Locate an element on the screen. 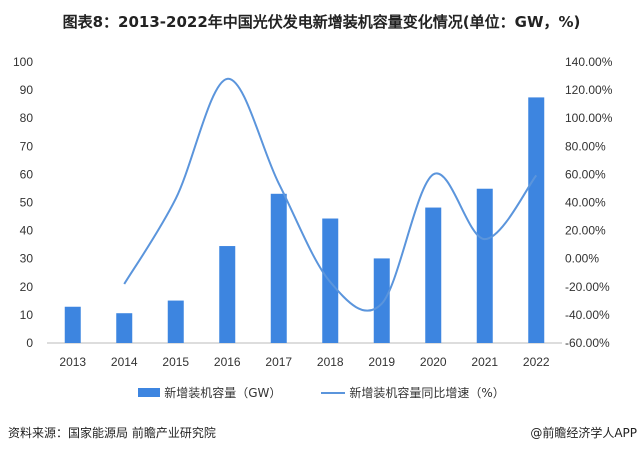 Image resolution: width=643 pixels, height=453 pixels. legend-item-line: 新增装机容量同比增速（%） is located at coordinates (413, 392).